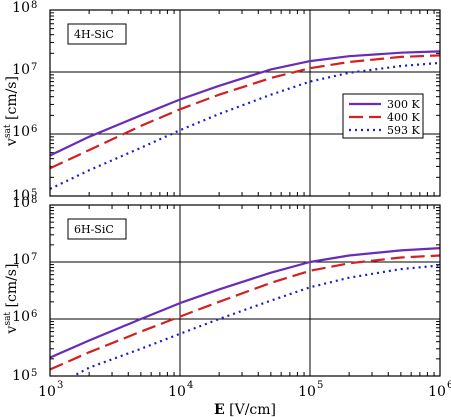 This screenshot has width=451, height=417. What do you see at coordinates (320, 385) in the screenshot?
I see `x-tick-exponent: 5` at bounding box center [320, 385].